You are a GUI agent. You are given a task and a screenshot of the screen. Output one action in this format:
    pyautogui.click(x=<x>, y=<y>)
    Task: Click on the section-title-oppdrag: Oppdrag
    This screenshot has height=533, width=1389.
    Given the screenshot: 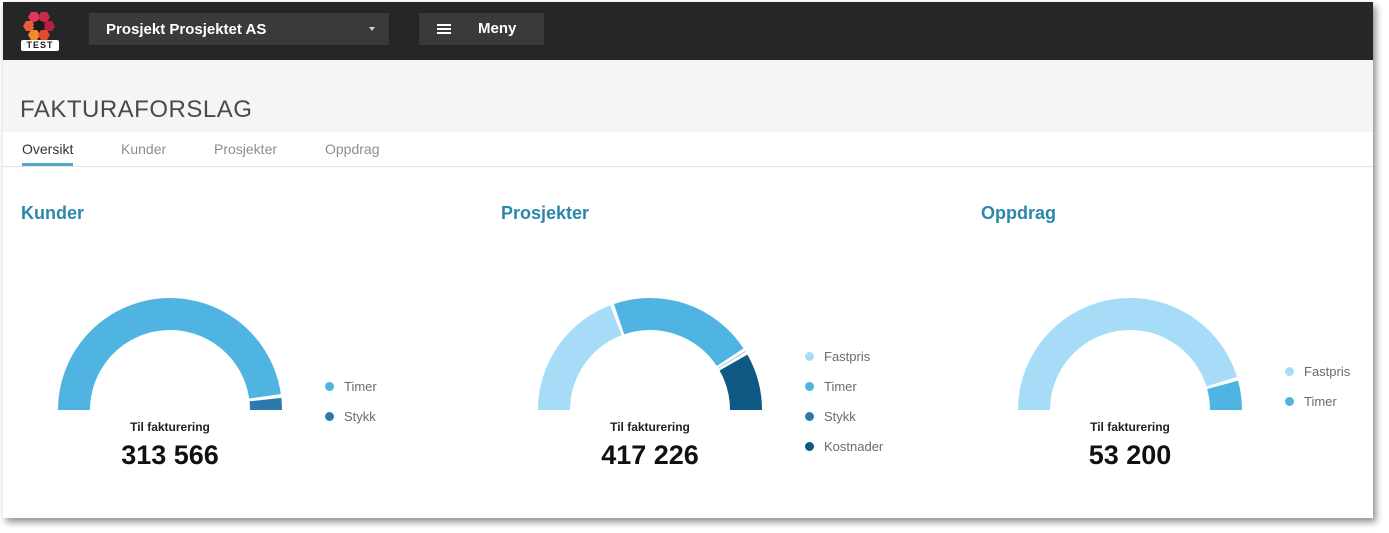 What is the action you would take?
    pyautogui.click(x=1018, y=213)
    